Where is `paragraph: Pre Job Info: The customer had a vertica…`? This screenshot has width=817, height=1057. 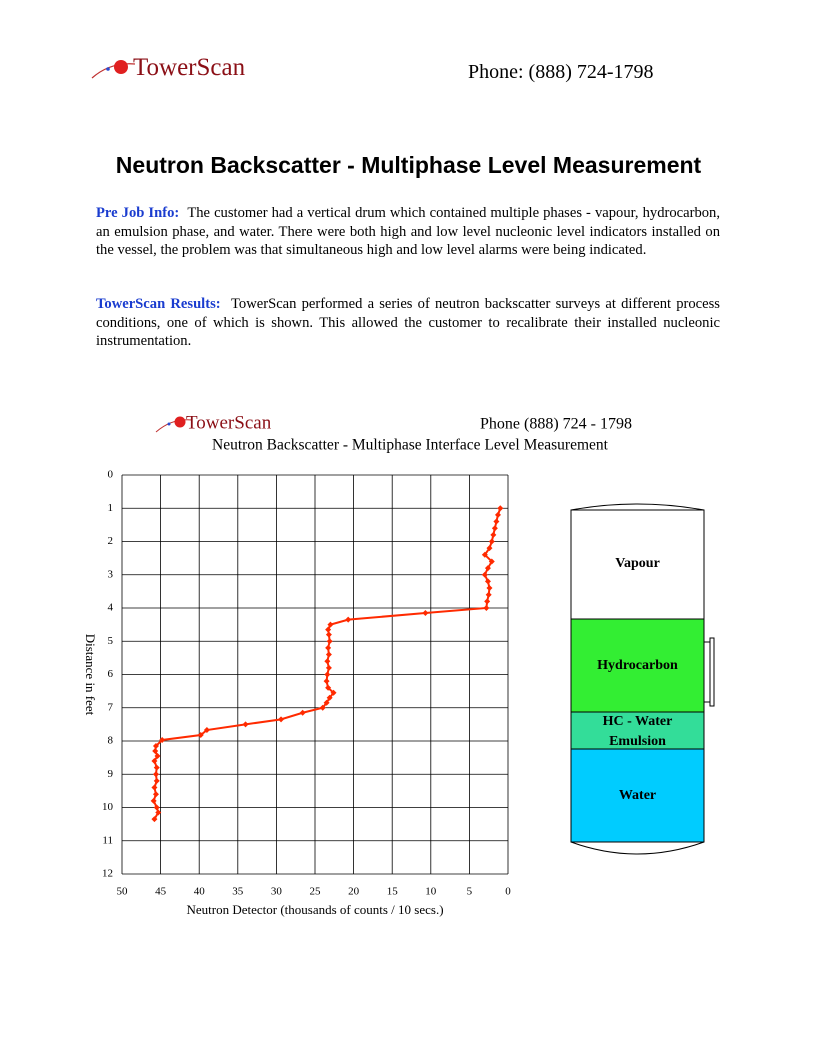
paragraph: Pre Job Info: The customer had a vertica… is located at coordinates (408, 232).